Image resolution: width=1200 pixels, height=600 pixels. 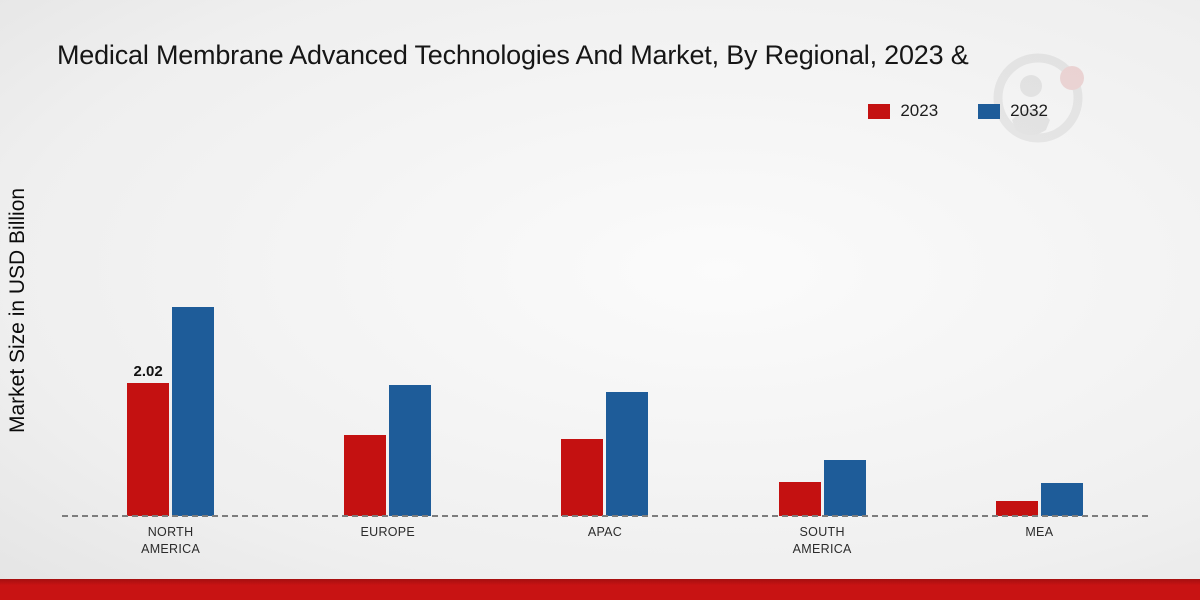 What do you see at coordinates (822, 508) in the screenshot?
I see `bar-group: SOUTH AMERICA` at bounding box center [822, 508].